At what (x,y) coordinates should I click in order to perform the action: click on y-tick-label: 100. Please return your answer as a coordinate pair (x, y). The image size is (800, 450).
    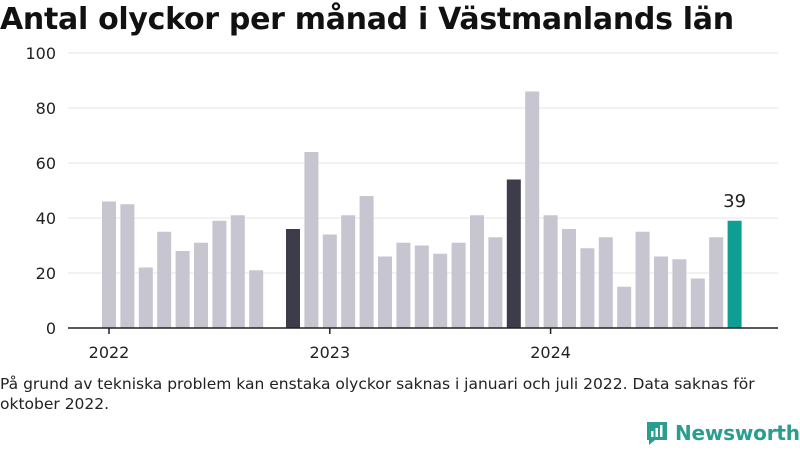
    Looking at the image, I should click on (40, 53).